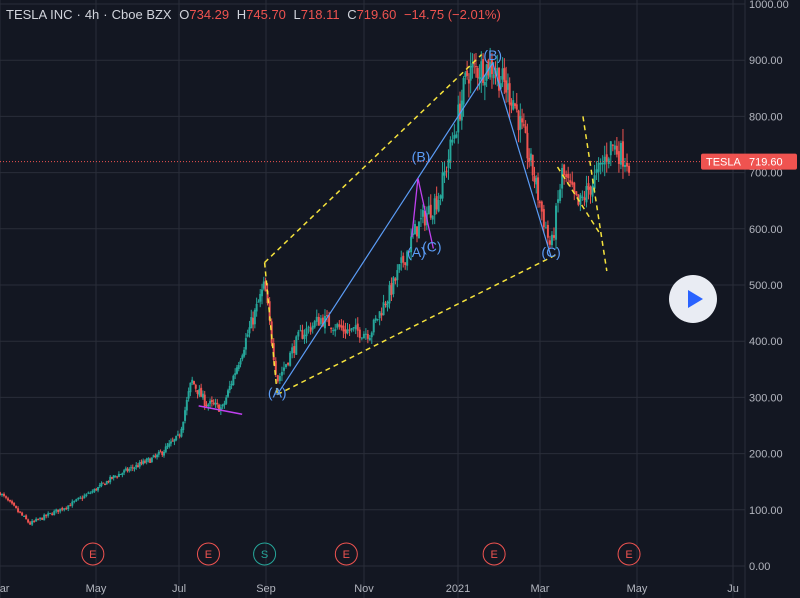 The image size is (800, 598). I want to click on y-tick-label: 500.00, so click(766, 286).